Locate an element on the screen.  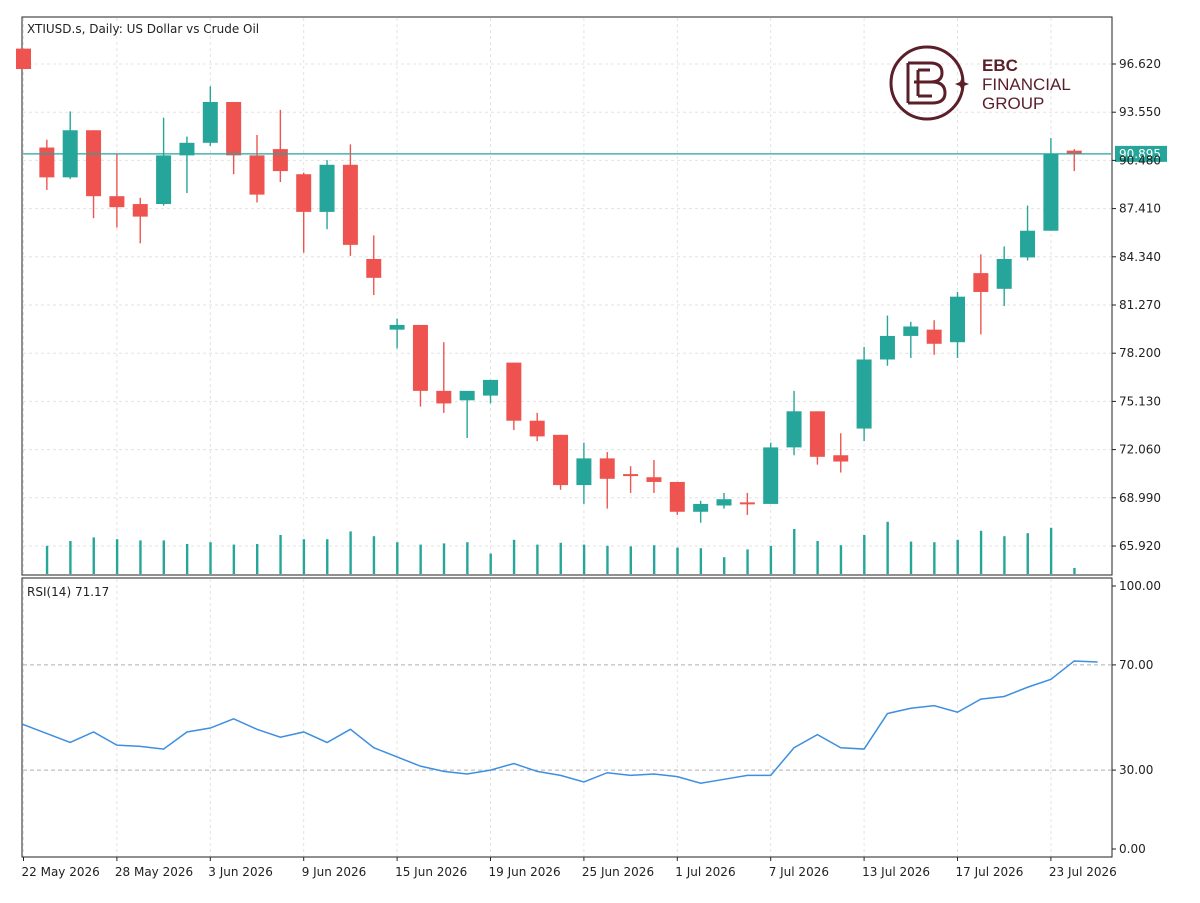
chart-title: XTIUSD.s, Daily: US Dollar vs Crude Oil is located at coordinates (143, 29).